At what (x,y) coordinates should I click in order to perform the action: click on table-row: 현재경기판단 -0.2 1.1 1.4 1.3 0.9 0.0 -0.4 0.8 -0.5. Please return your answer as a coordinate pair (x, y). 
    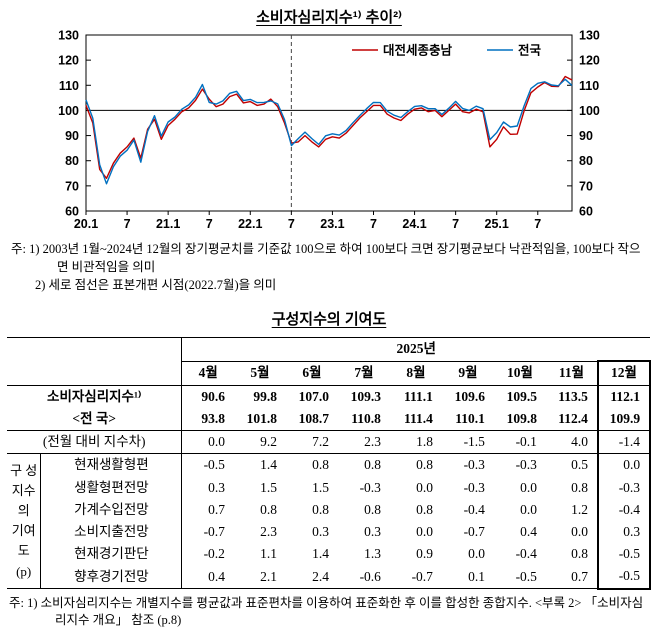
    Looking at the image, I should click on (329, 554).